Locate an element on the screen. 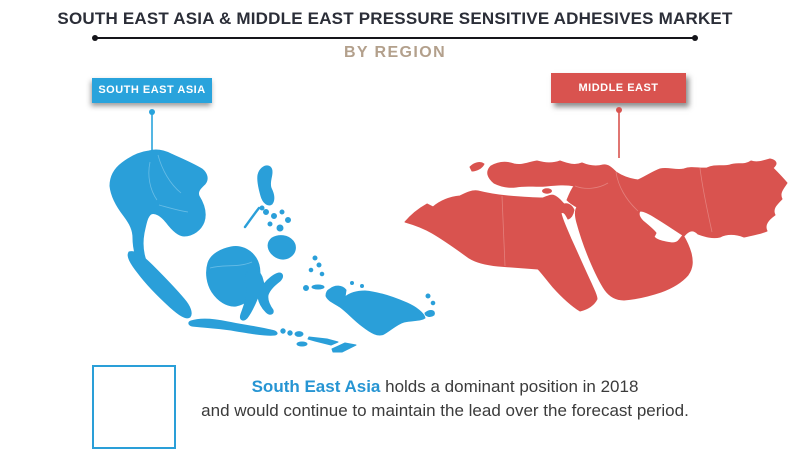 The width and height of the screenshot is (790, 468). middle-east-connector is located at coordinates (619, 132).